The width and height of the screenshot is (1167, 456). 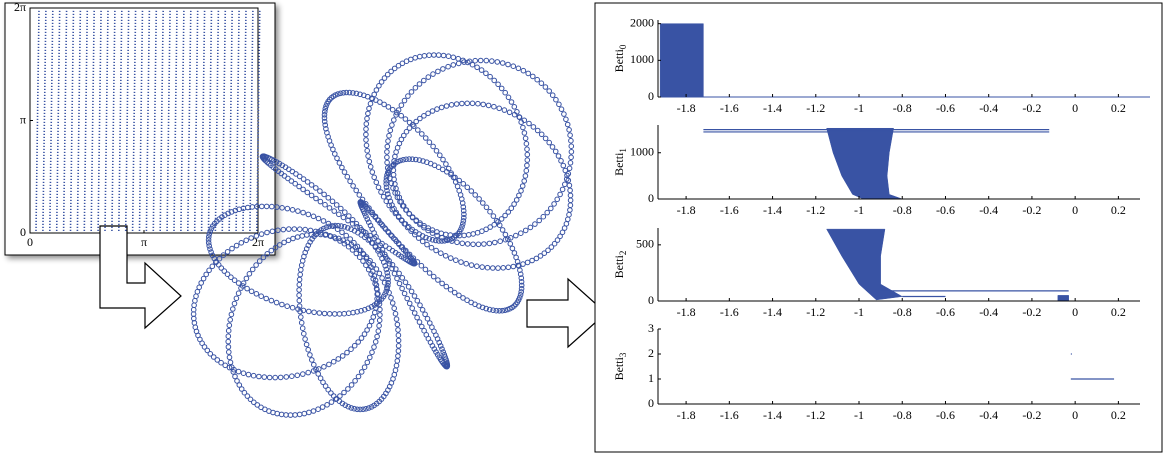 I want to click on y-axis-label: Betti2, so click(x=620, y=265).